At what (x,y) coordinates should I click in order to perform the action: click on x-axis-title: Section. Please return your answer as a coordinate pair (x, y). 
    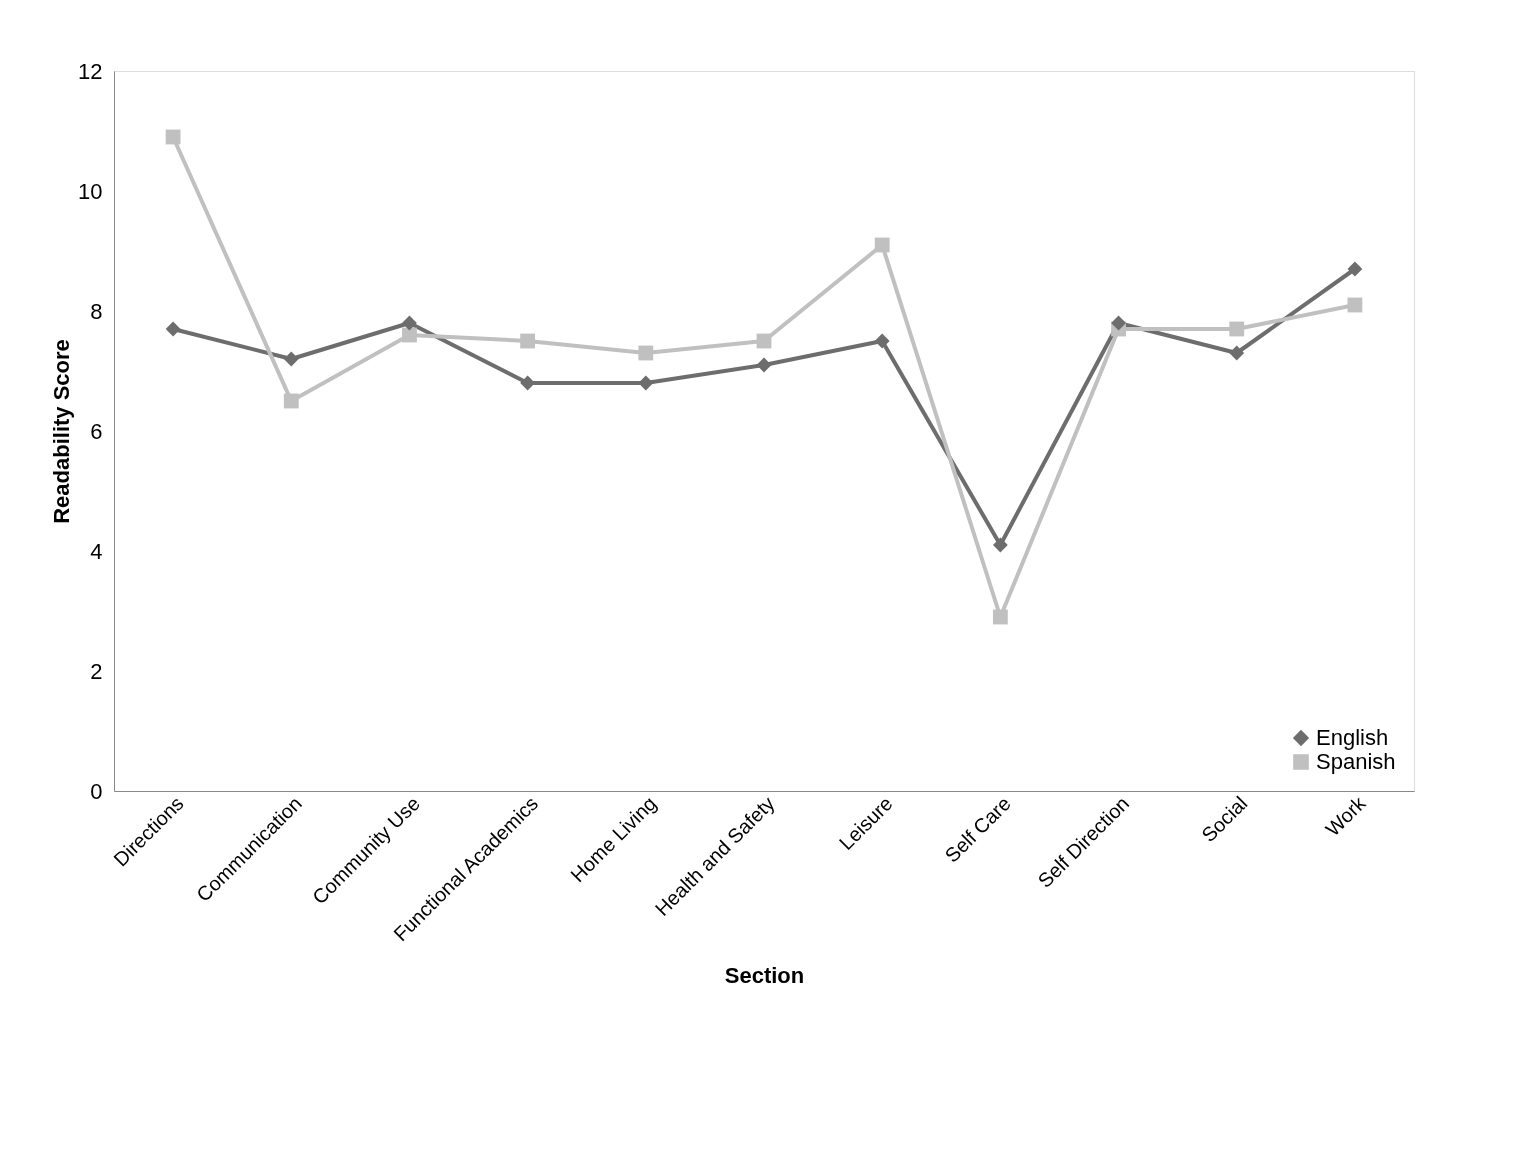
    Looking at the image, I should click on (764, 975).